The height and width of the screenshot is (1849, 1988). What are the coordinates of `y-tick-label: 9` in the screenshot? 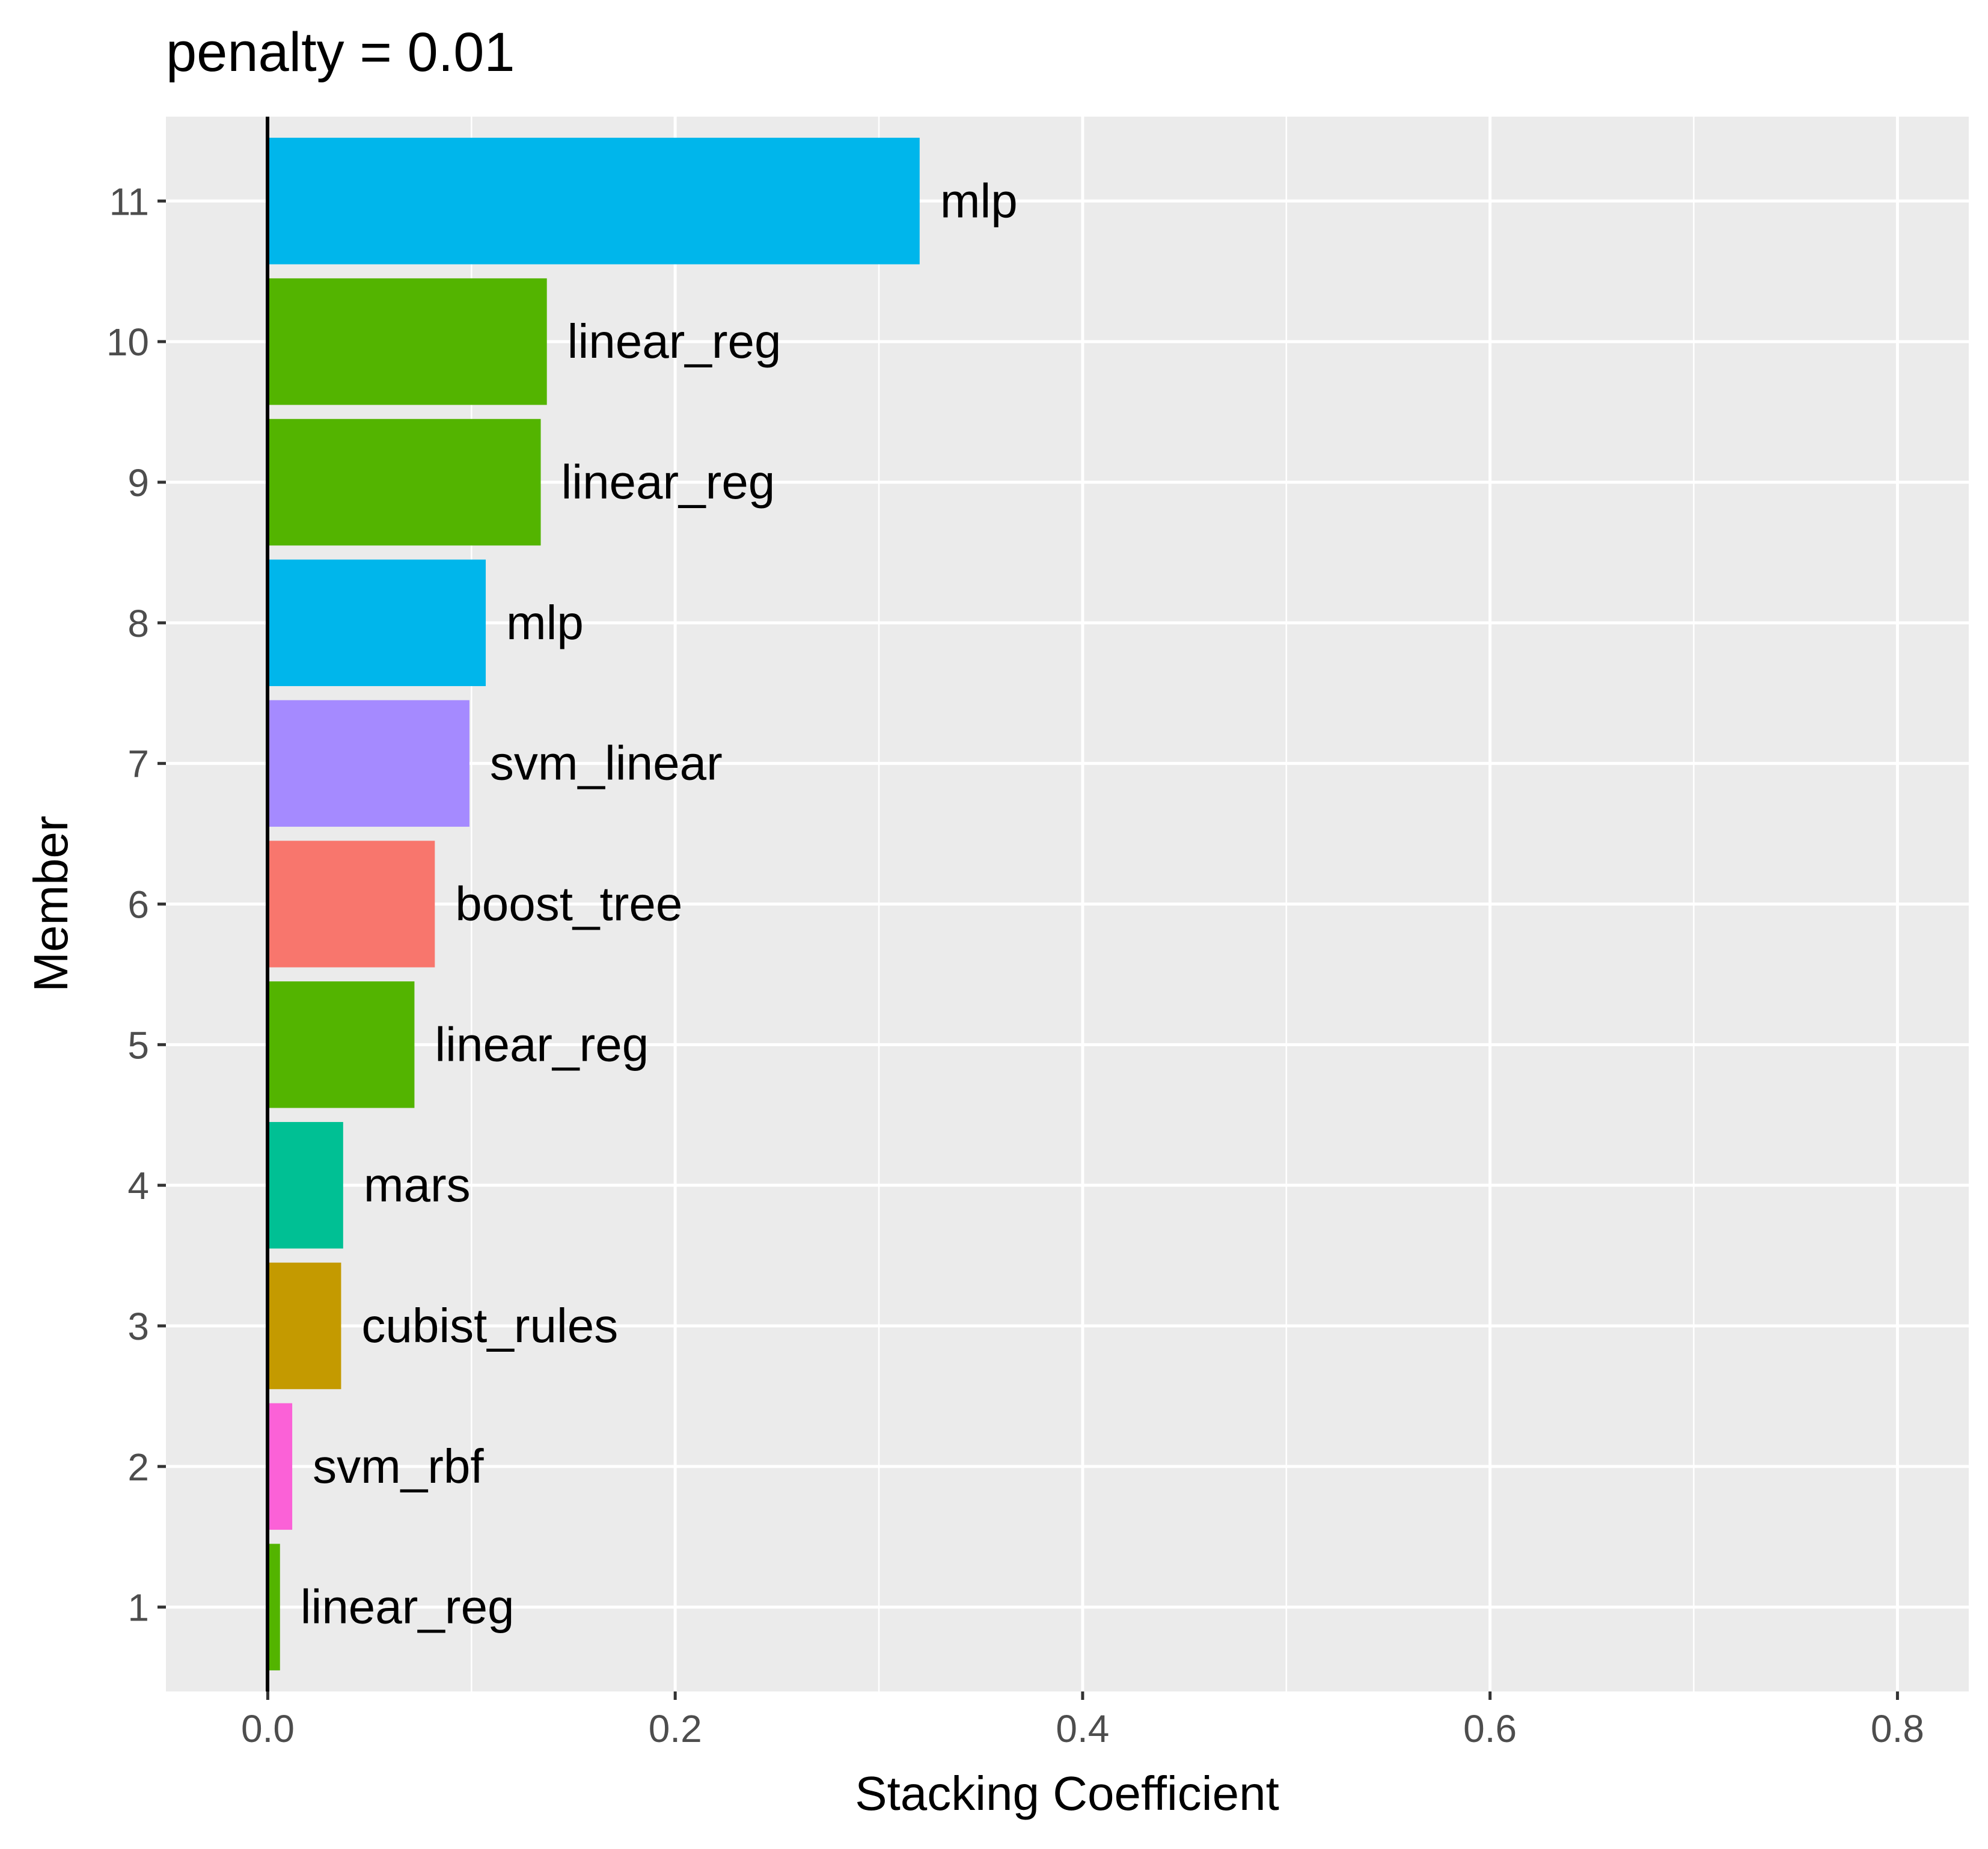 It's located at (138, 482).